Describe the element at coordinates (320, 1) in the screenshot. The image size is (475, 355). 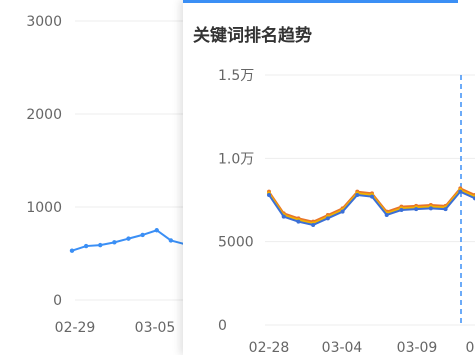
I see `panel-top-accent` at that location.